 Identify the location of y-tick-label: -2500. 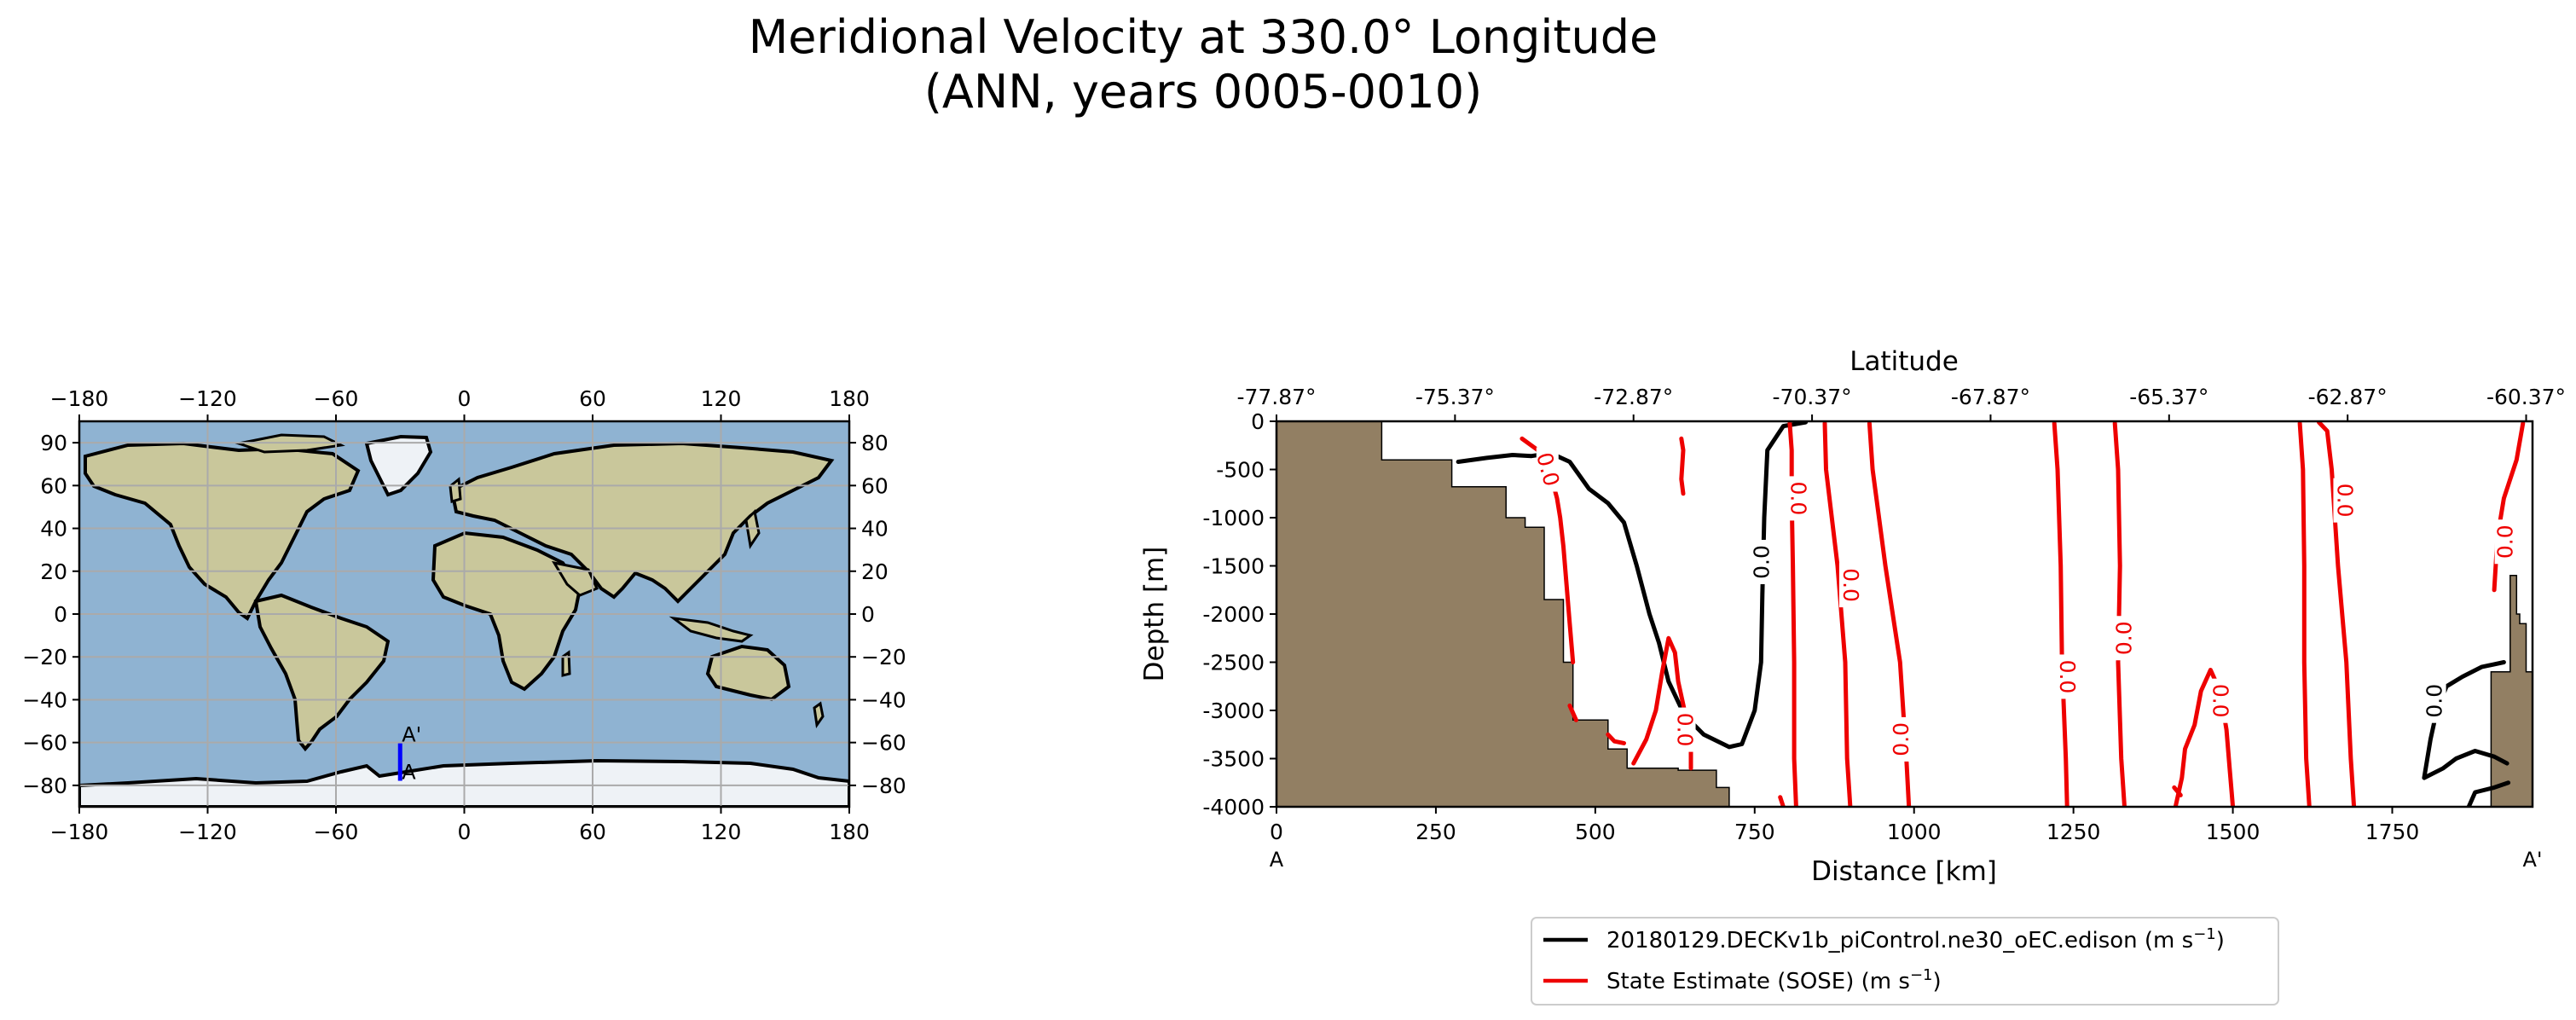
(1234, 663).